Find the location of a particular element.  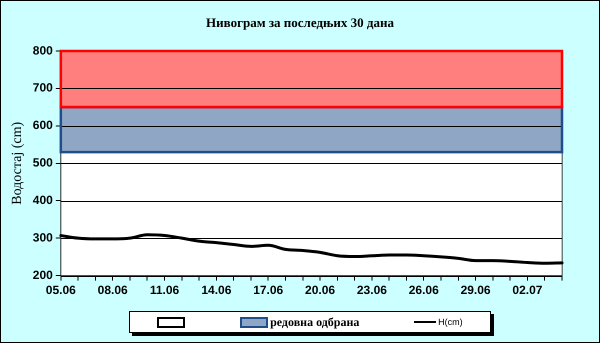

x-tick-label: 20.06 is located at coordinates (320, 290).